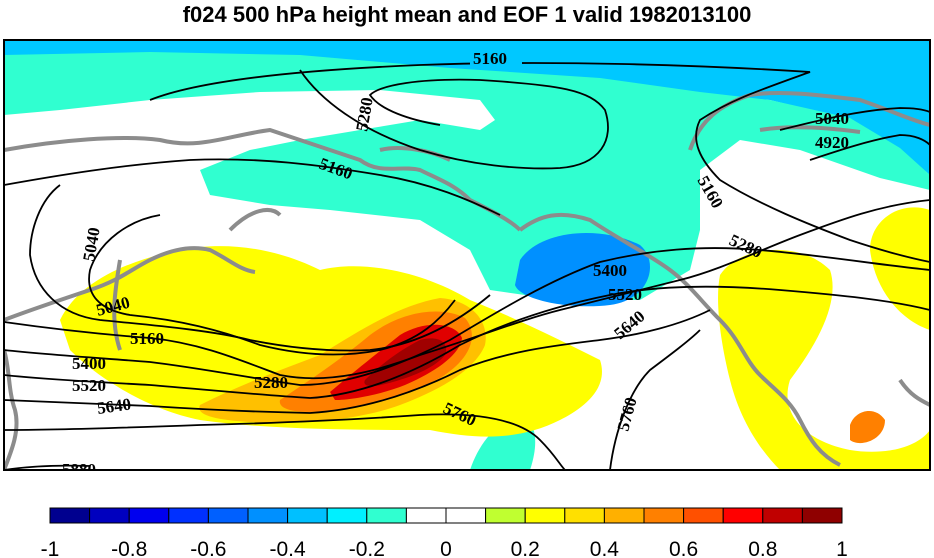  I want to click on colorbar-tick-label: 0.6, so click(683, 548).